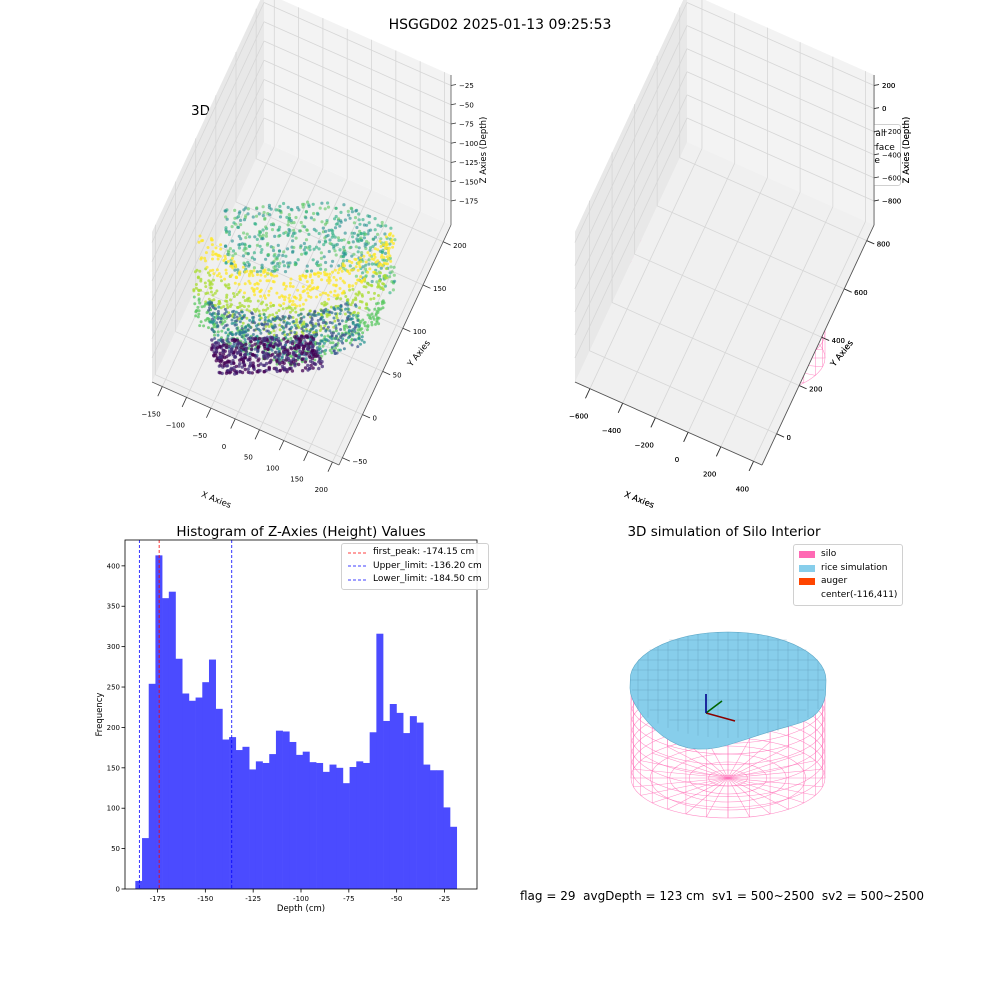  What do you see at coordinates (321, 490) in the screenshot?
I see `x-axis-tick-label: 200` at bounding box center [321, 490].